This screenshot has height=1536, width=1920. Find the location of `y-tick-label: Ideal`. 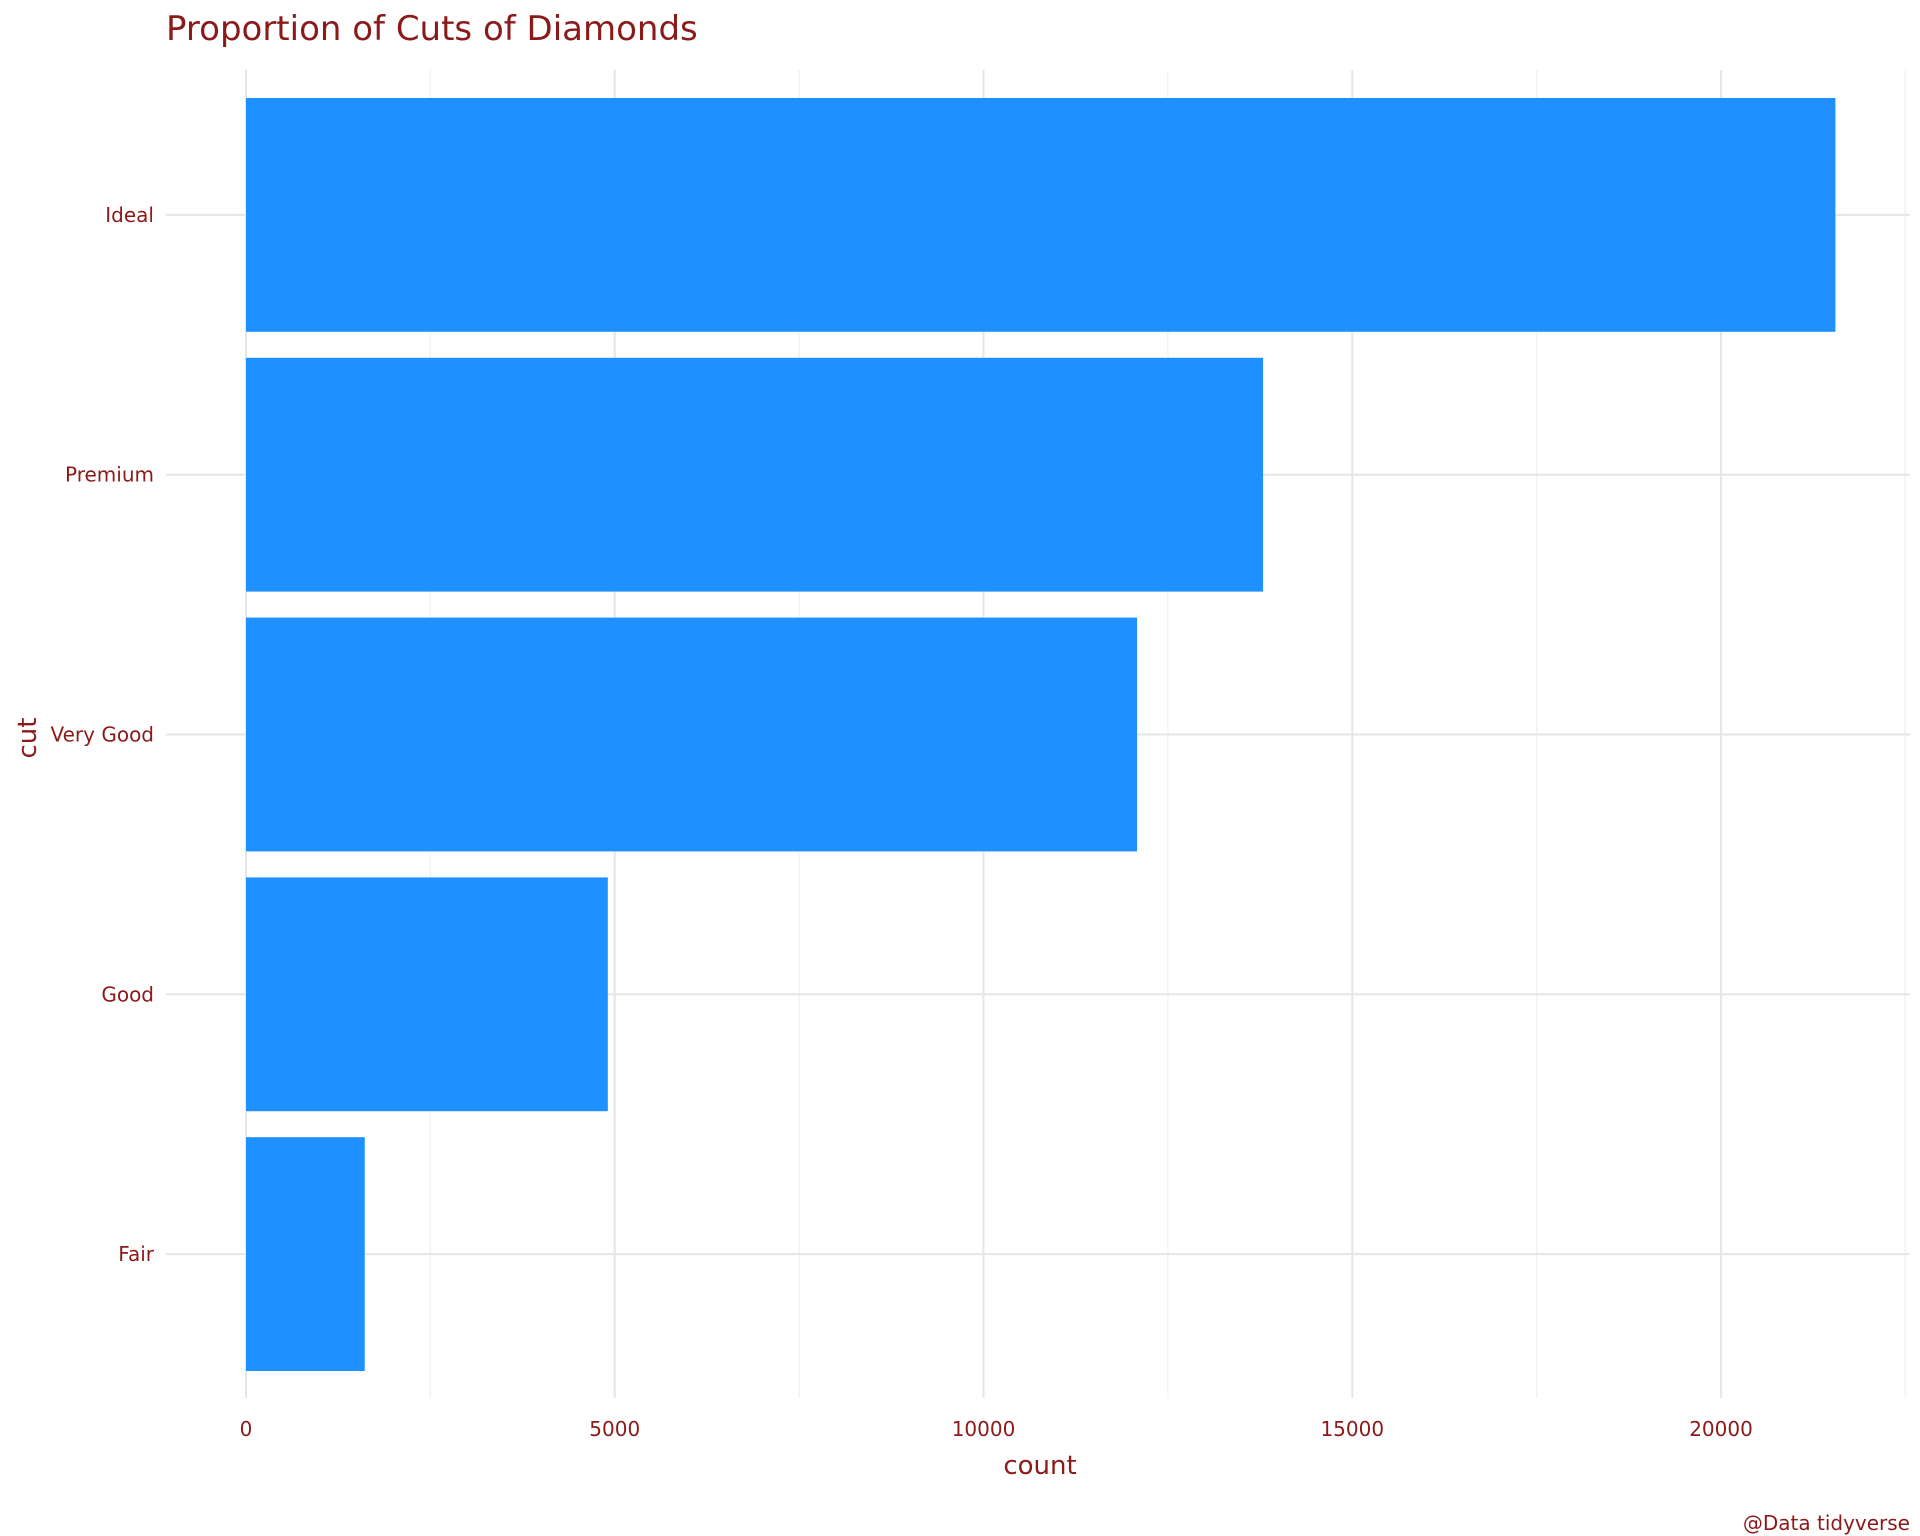

y-tick-label: Ideal is located at coordinates (129, 215).